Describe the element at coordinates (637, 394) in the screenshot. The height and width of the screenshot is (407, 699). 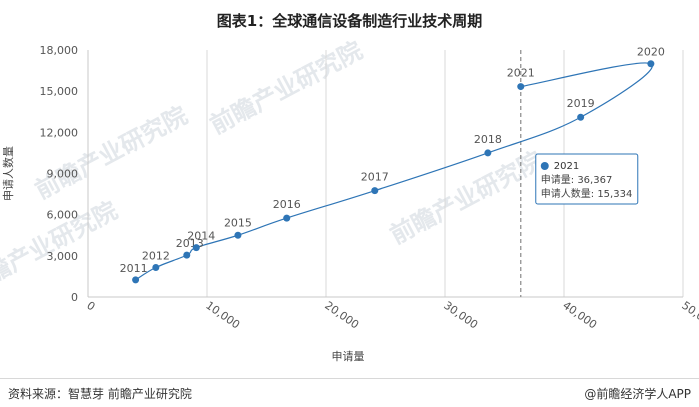
I see `brand-credit: @前瞻经济学人APP` at that location.